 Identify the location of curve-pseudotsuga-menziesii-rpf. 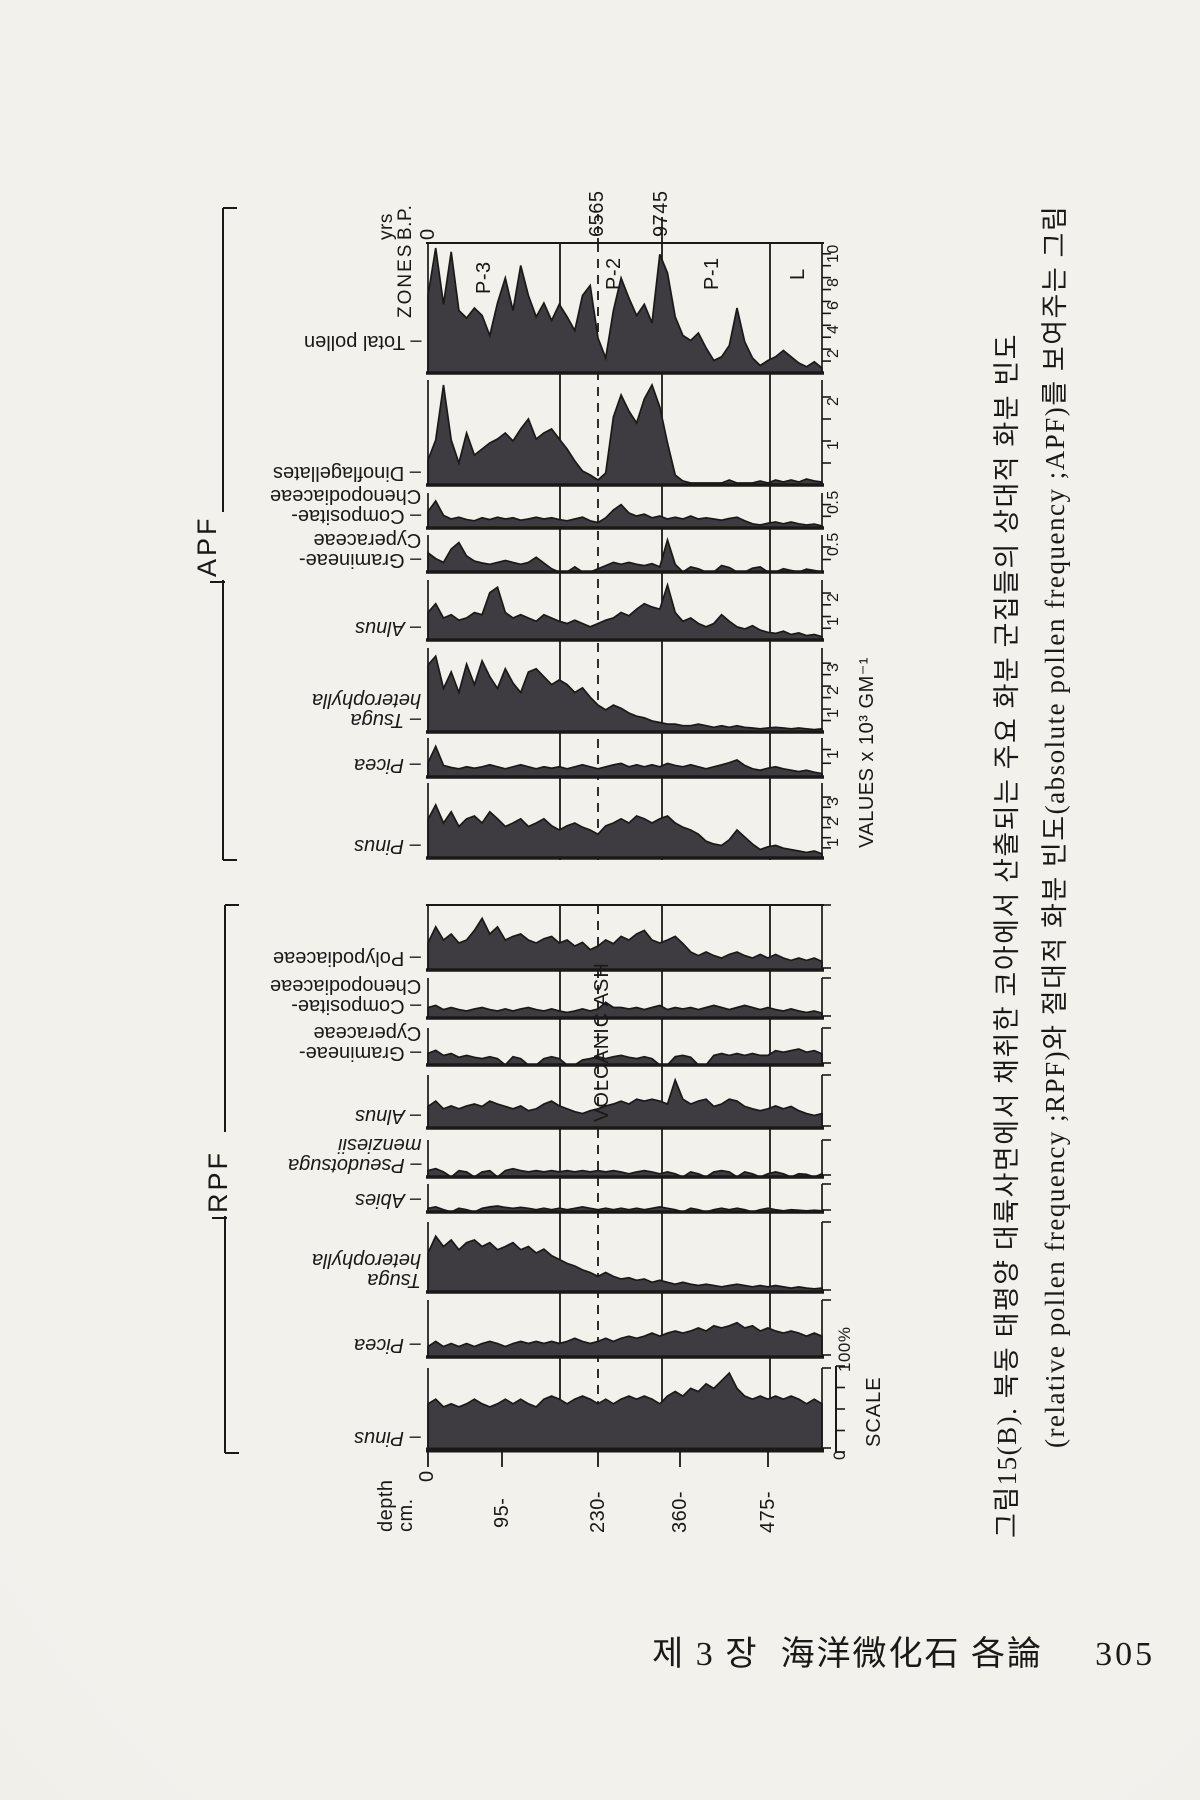
(625, 1173).